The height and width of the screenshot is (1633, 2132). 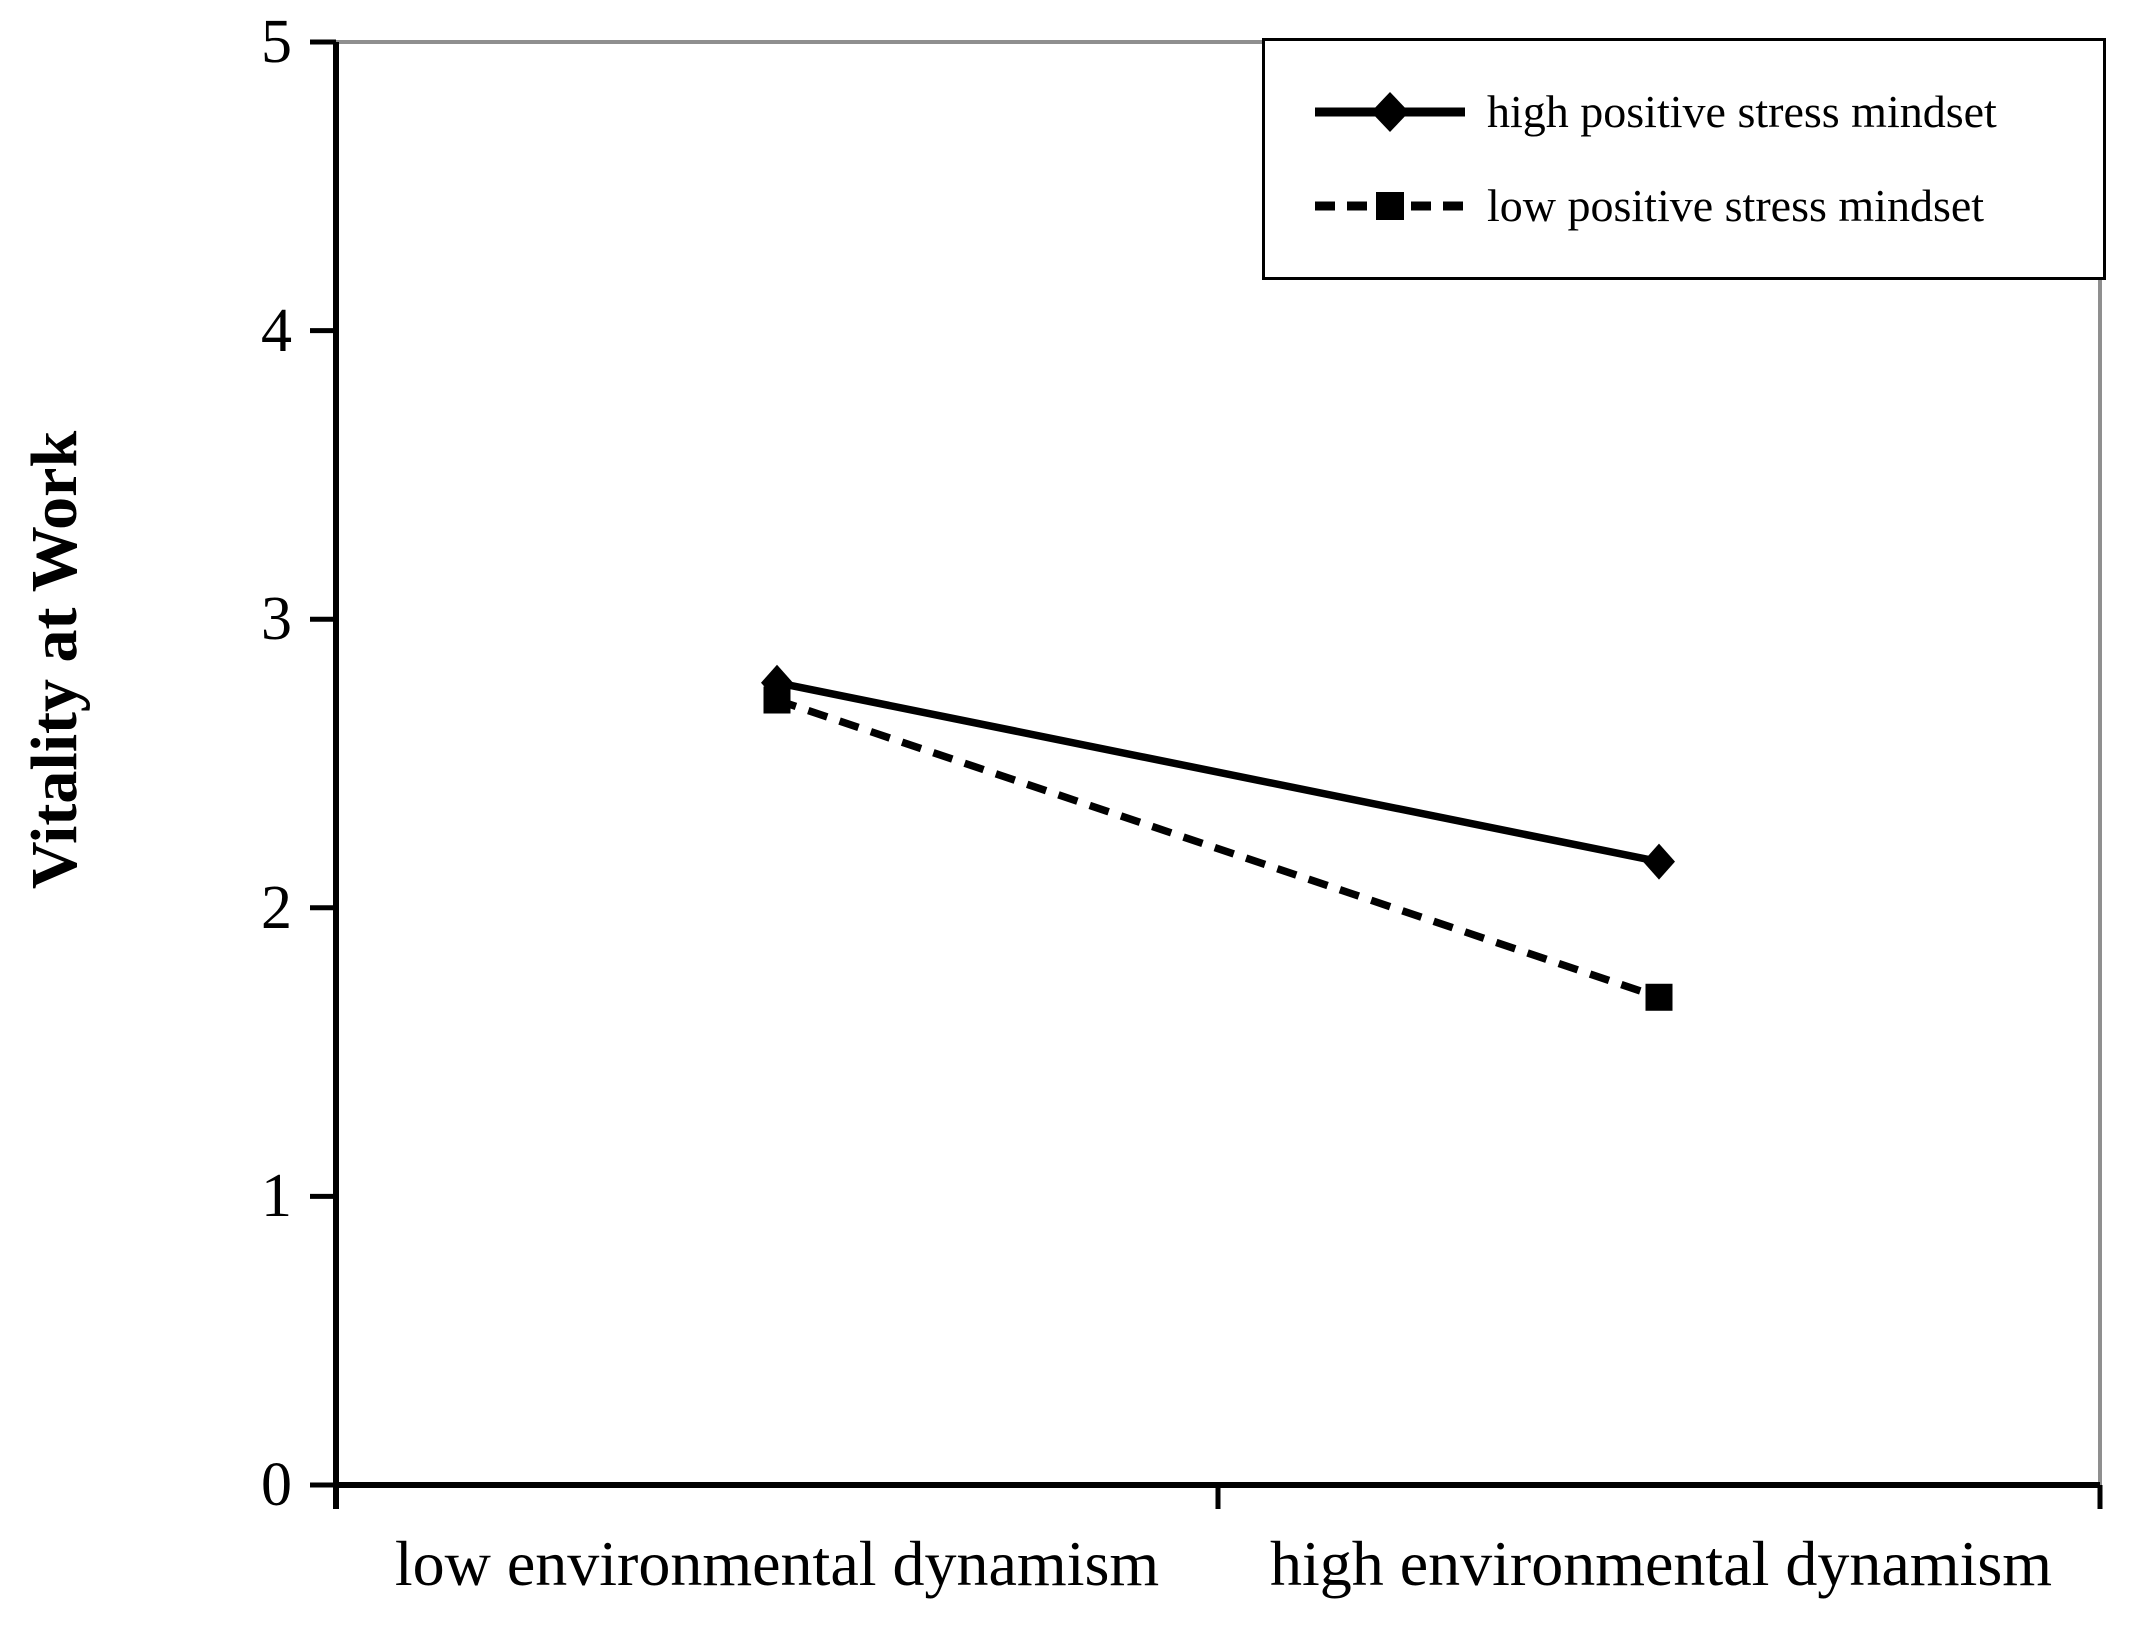 What do you see at coordinates (276, 908) in the screenshot?
I see `y-tick-label: 2` at bounding box center [276, 908].